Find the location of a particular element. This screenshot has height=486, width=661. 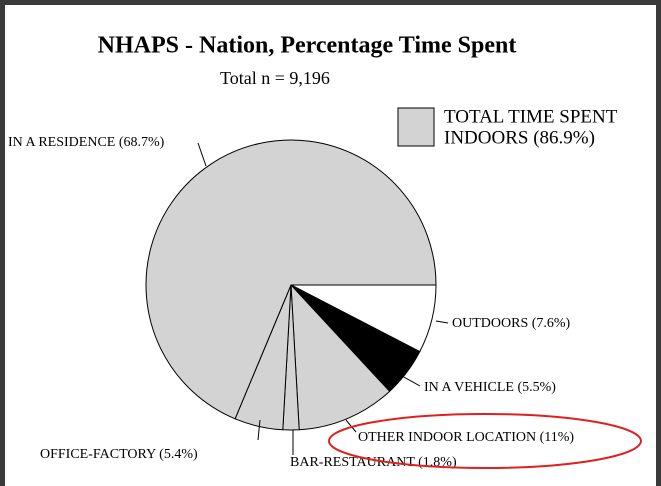

slice-label: IN A RESIDENCE (68.7%) is located at coordinates (86, 142).